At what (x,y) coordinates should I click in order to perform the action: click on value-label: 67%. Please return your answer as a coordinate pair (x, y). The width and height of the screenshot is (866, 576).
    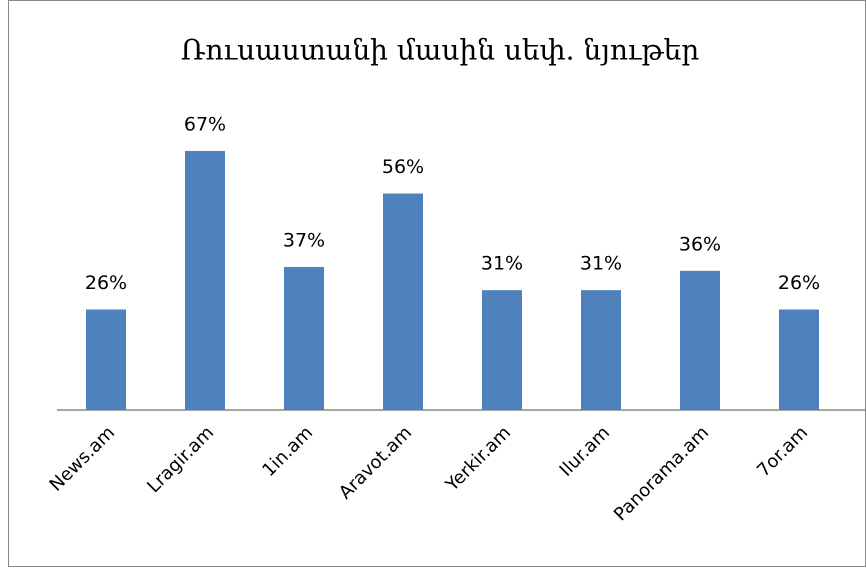
    Looking at the image, I should click on (205, 124).